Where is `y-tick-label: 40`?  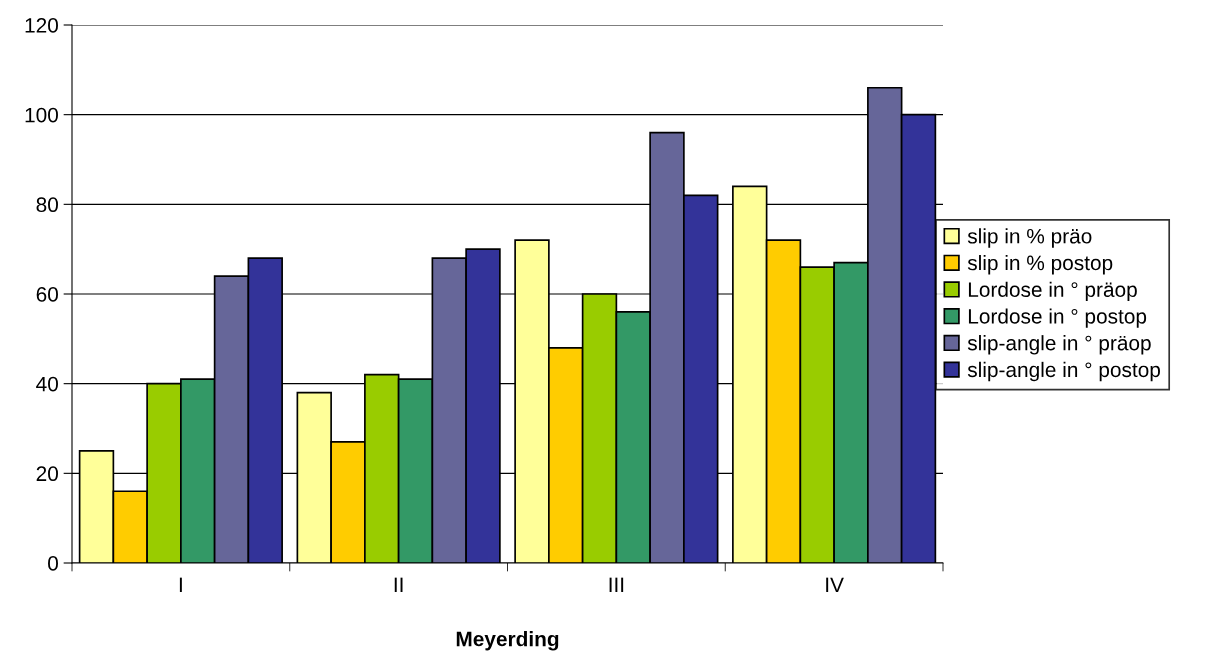
y-tick-label: 40 is located at coordinates (47, 384).